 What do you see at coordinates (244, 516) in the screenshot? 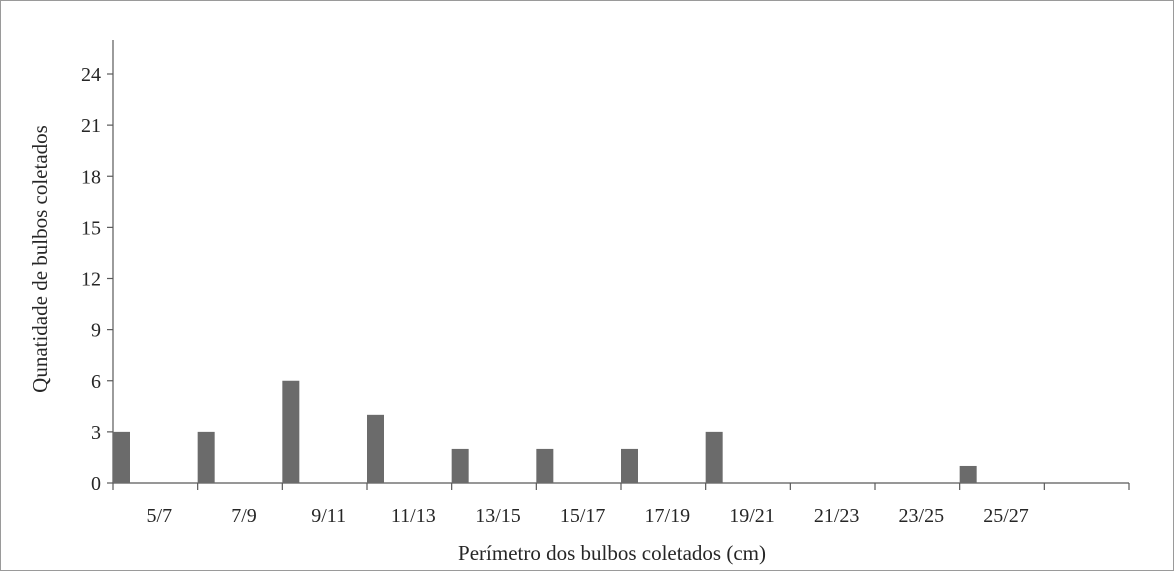
I see `x-tick-label: 7/9` at bounding box center [244, 516].